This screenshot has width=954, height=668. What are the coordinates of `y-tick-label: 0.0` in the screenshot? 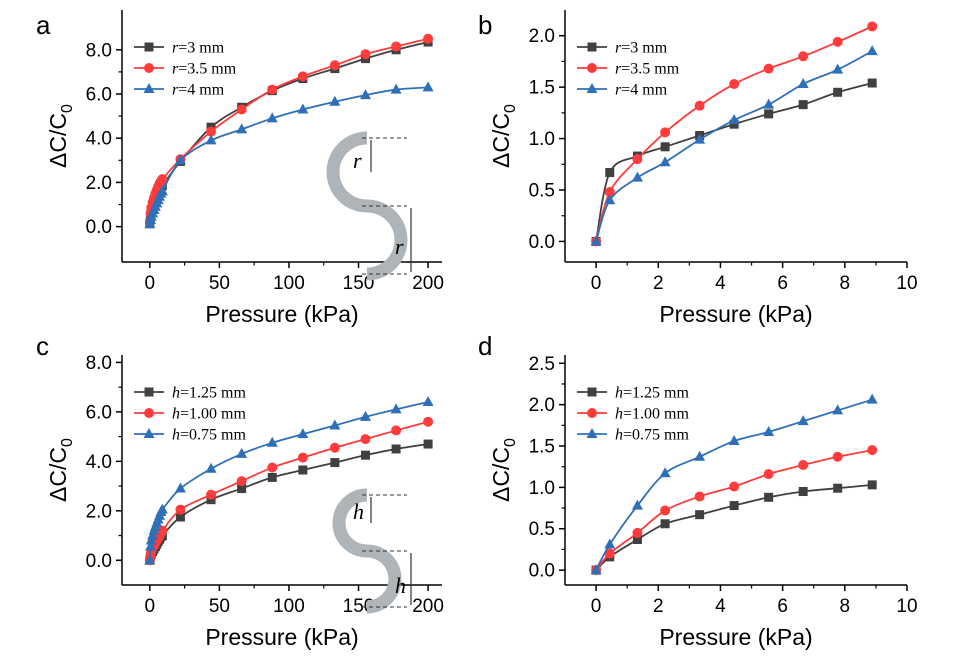 It's located at (542, 571).